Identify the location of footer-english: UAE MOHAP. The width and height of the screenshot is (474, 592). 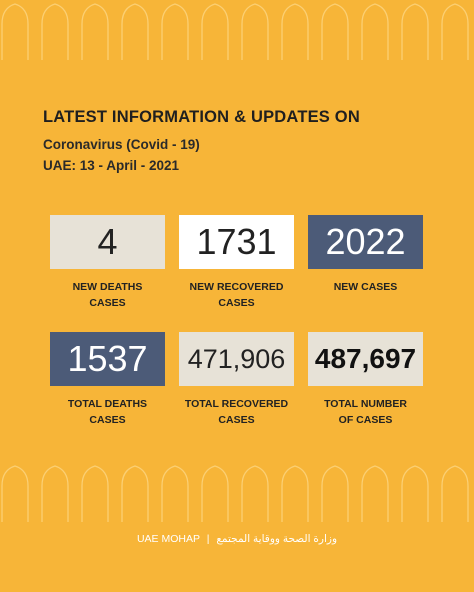
(168, 539).